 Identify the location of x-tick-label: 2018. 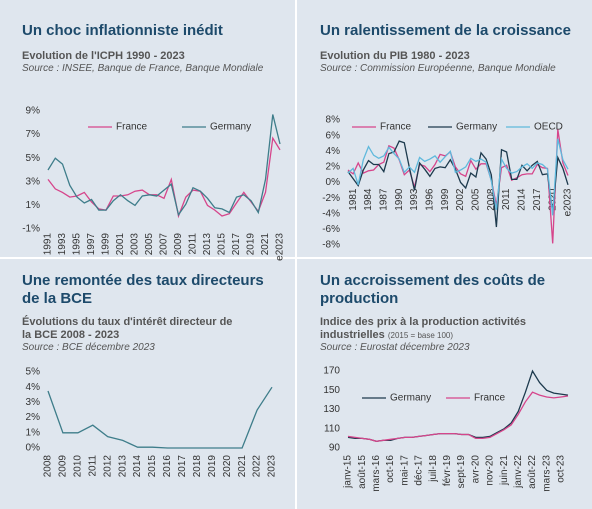
(197, 466).